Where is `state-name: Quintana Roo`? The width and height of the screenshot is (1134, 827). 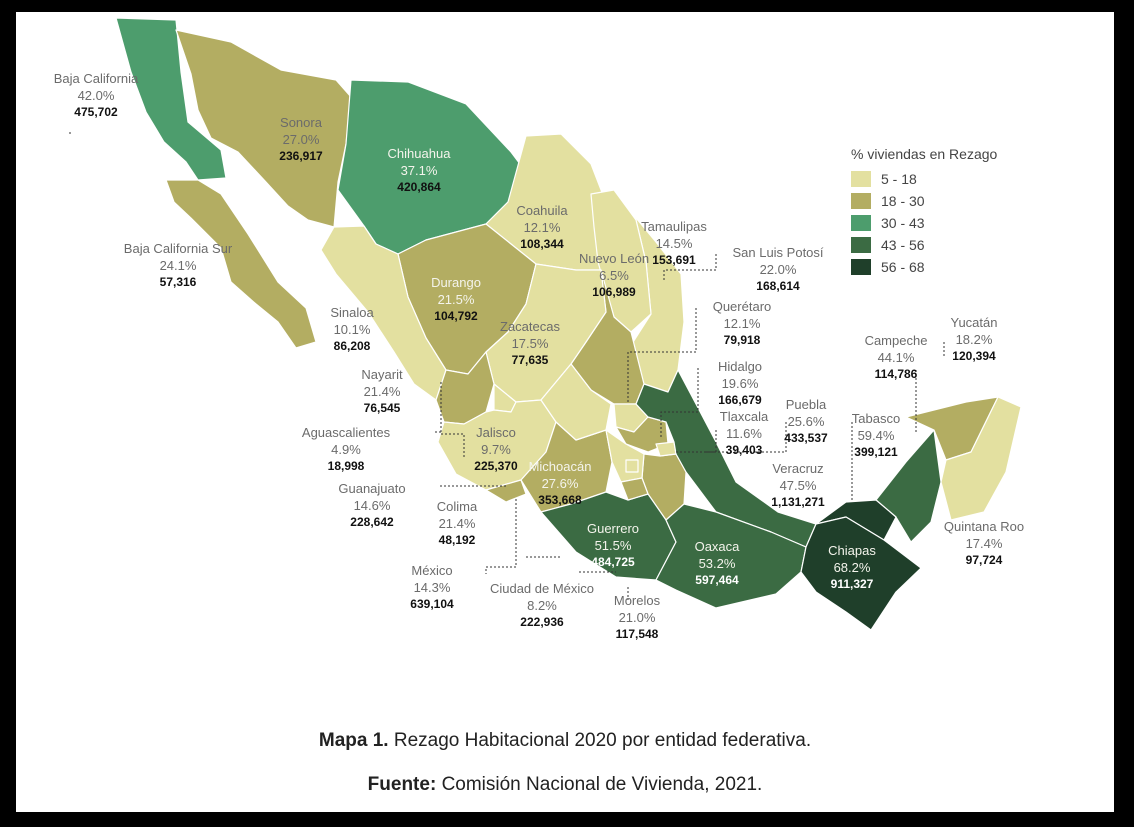
state-name: Quintana Roo is located at coordinates (984, 526).